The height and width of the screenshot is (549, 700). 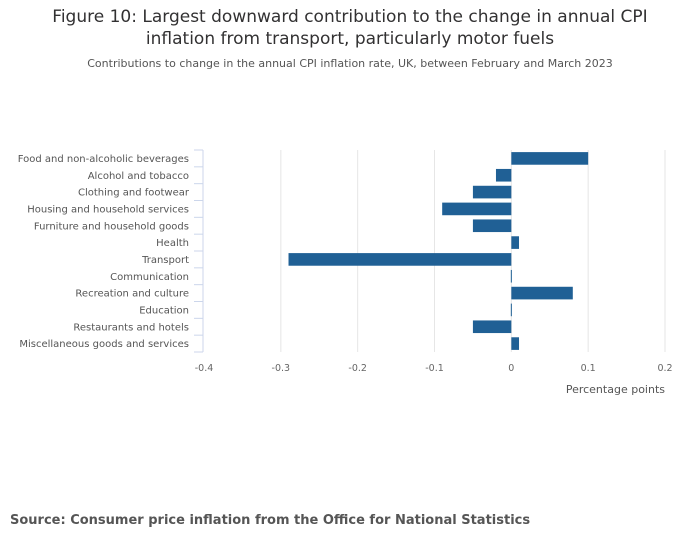 What do you see at coordinates (172, 243) in the screenshot?
I see `category-label: Health` at bounding box center [172, 243].